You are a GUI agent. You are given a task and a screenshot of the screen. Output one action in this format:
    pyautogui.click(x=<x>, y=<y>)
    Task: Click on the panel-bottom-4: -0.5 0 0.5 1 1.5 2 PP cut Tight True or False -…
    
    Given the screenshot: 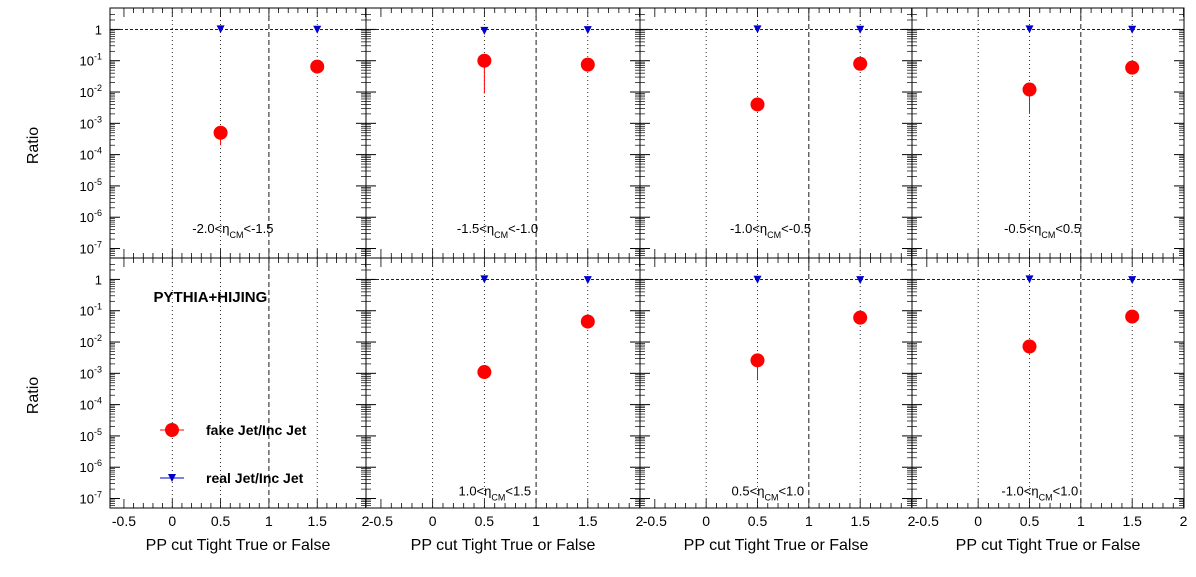 What is the action you would take?
    pyautogui.click(x=1049, y=405)
    